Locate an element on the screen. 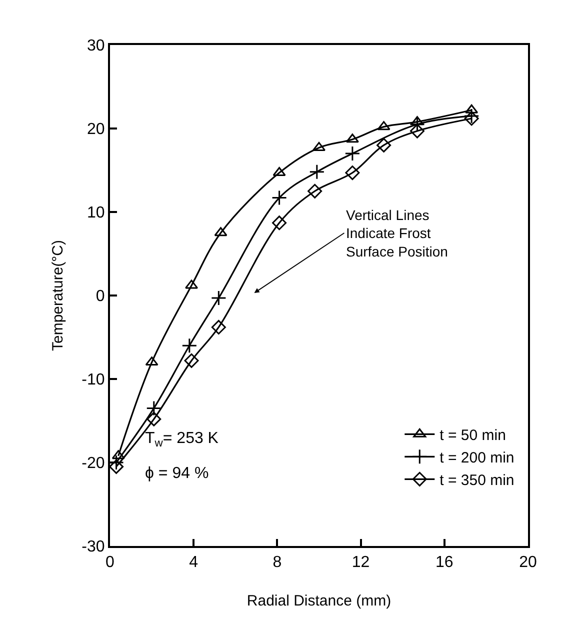  y-tick-label: -10 is located at coordinates (93, 380).